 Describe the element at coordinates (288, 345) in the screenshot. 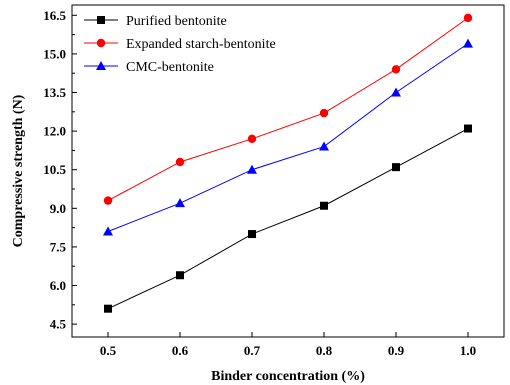

I see `x-axis: 0.5 0.6 0.7 0.8 0.9 1.0` at that location.